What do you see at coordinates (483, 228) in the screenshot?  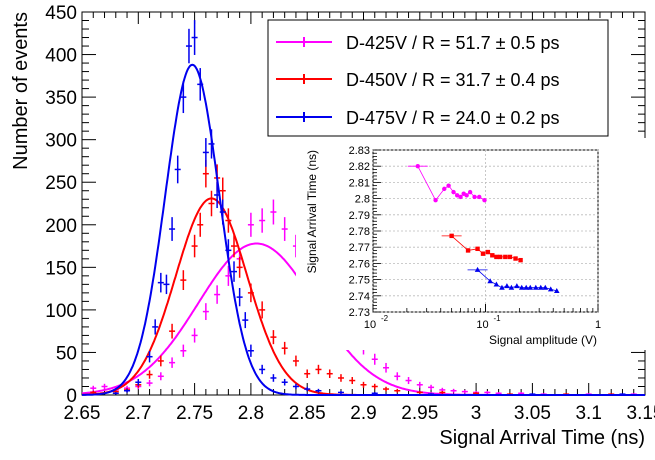 I see `inset-data-layer` at bounding box center [483, 228].